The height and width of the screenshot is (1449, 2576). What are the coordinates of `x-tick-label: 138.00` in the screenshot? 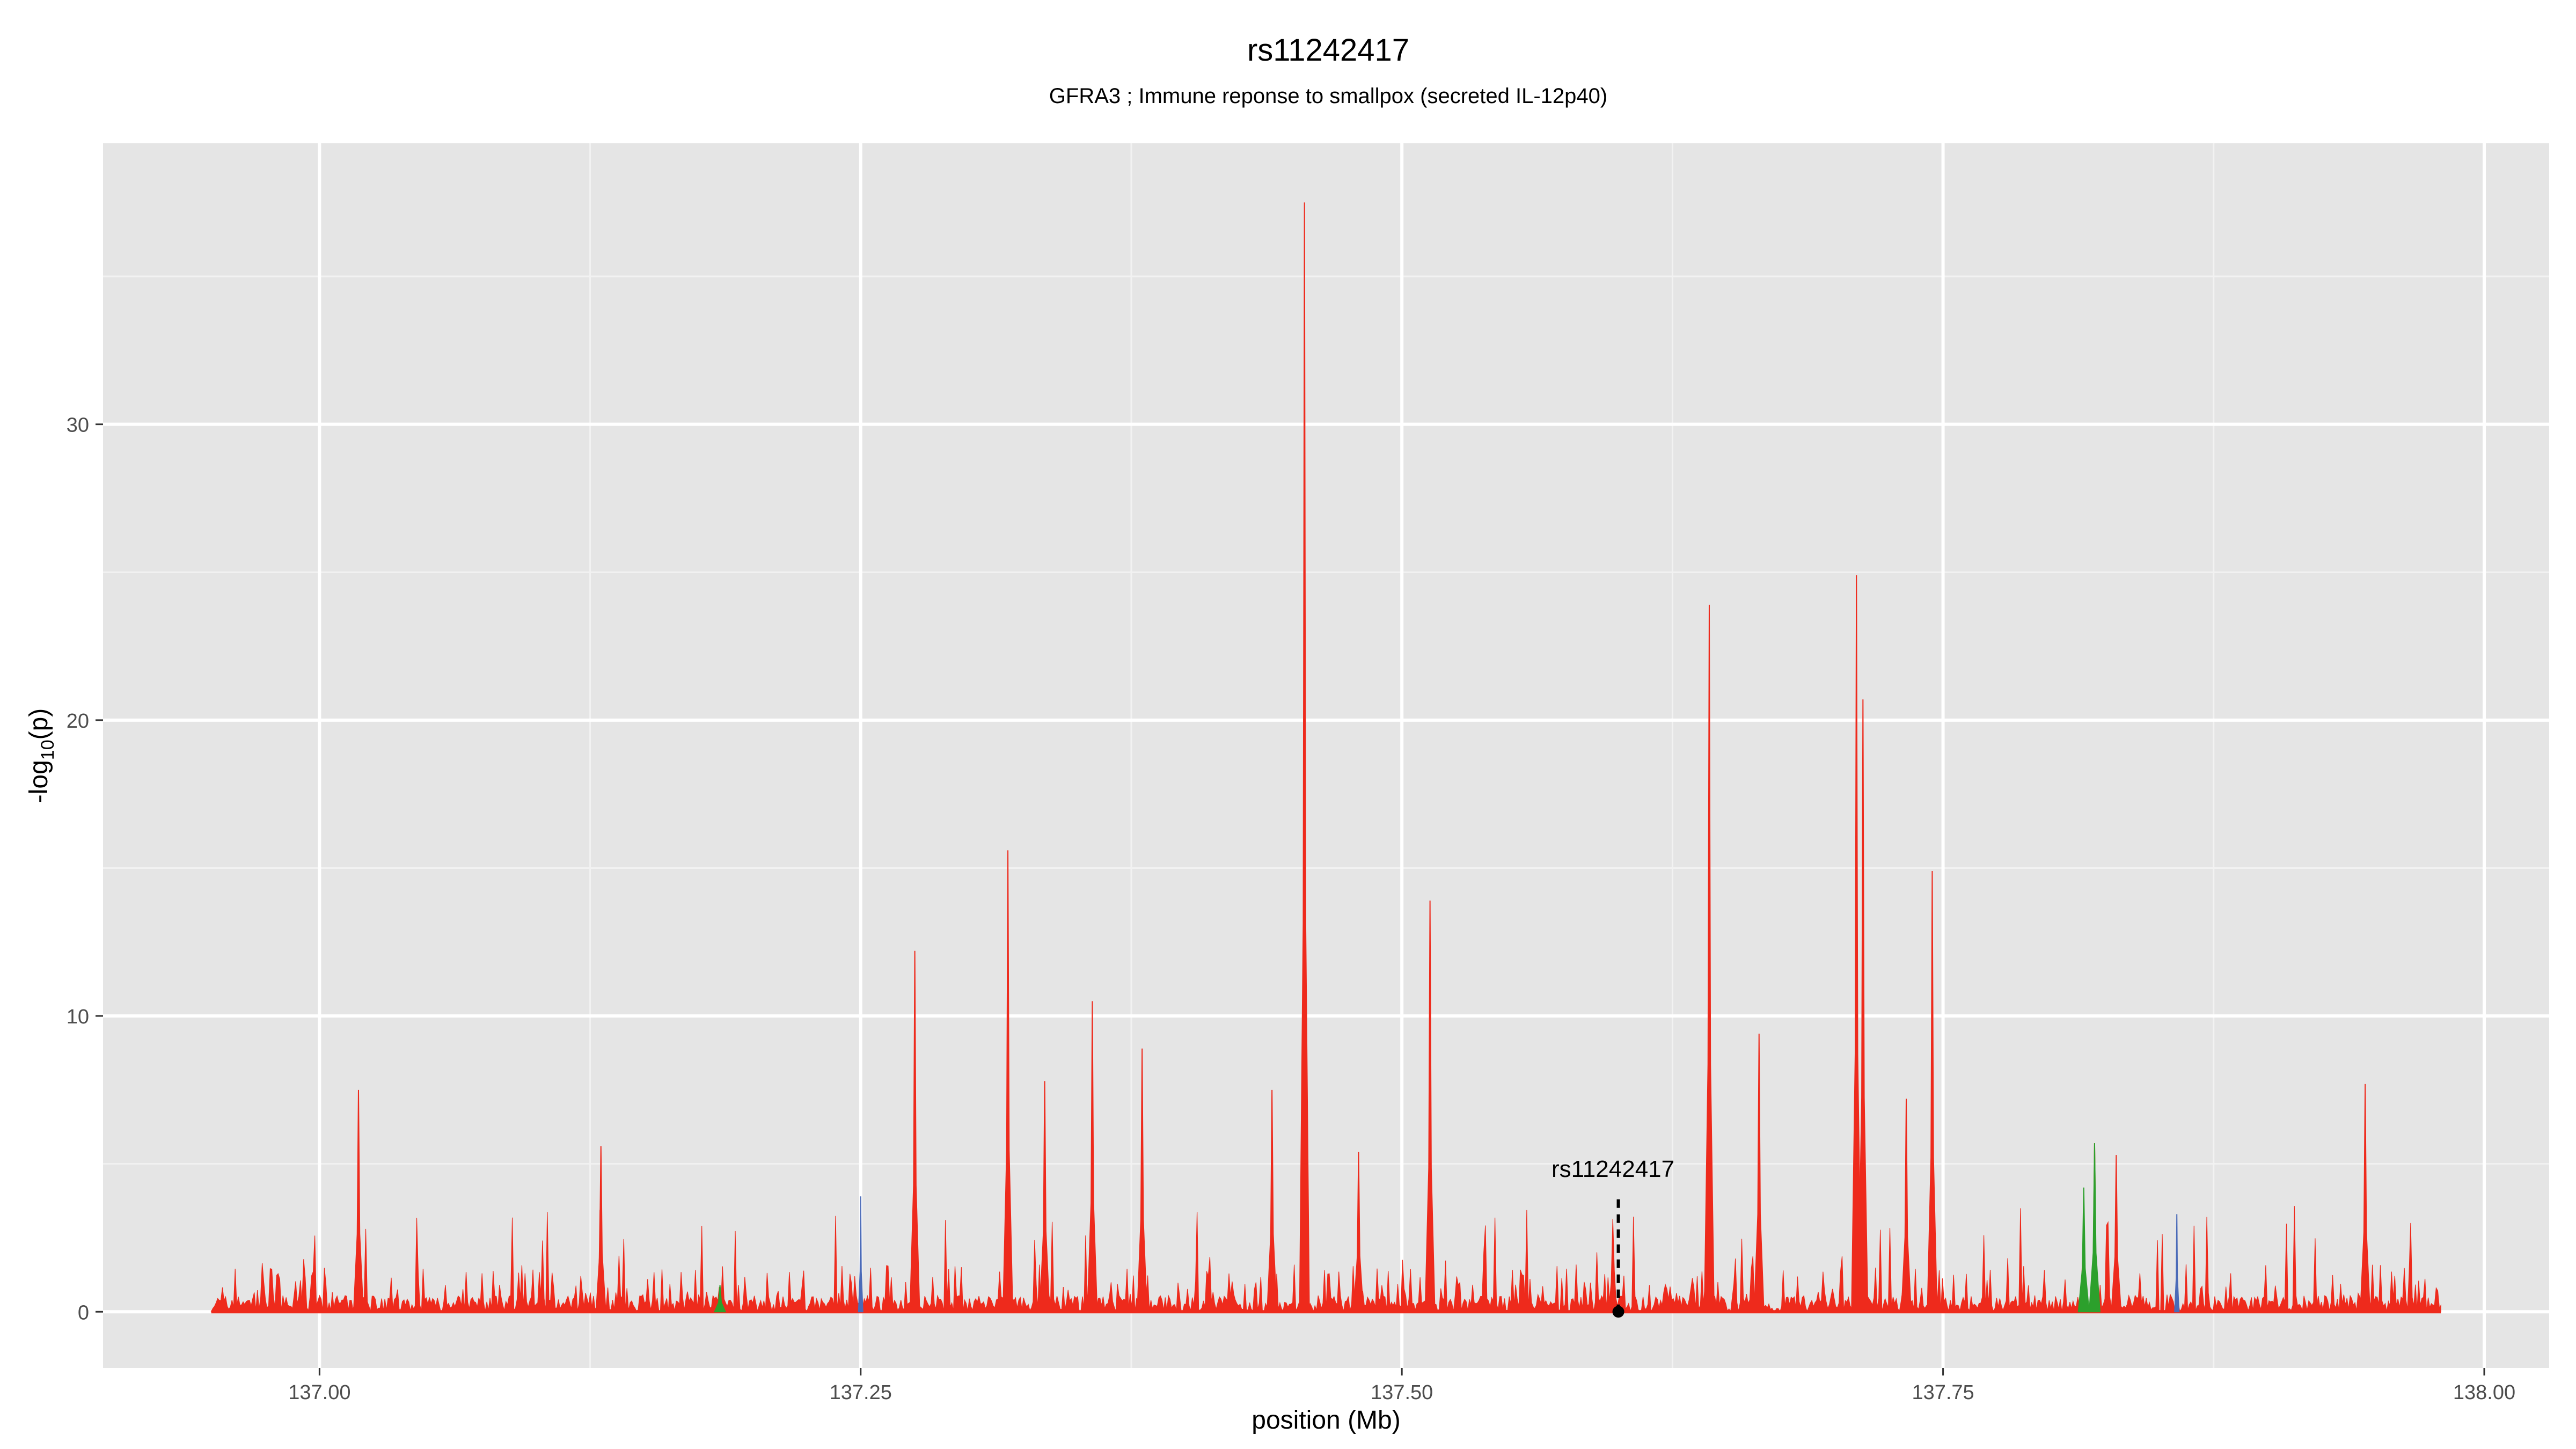 It's located at (2484, 1392).